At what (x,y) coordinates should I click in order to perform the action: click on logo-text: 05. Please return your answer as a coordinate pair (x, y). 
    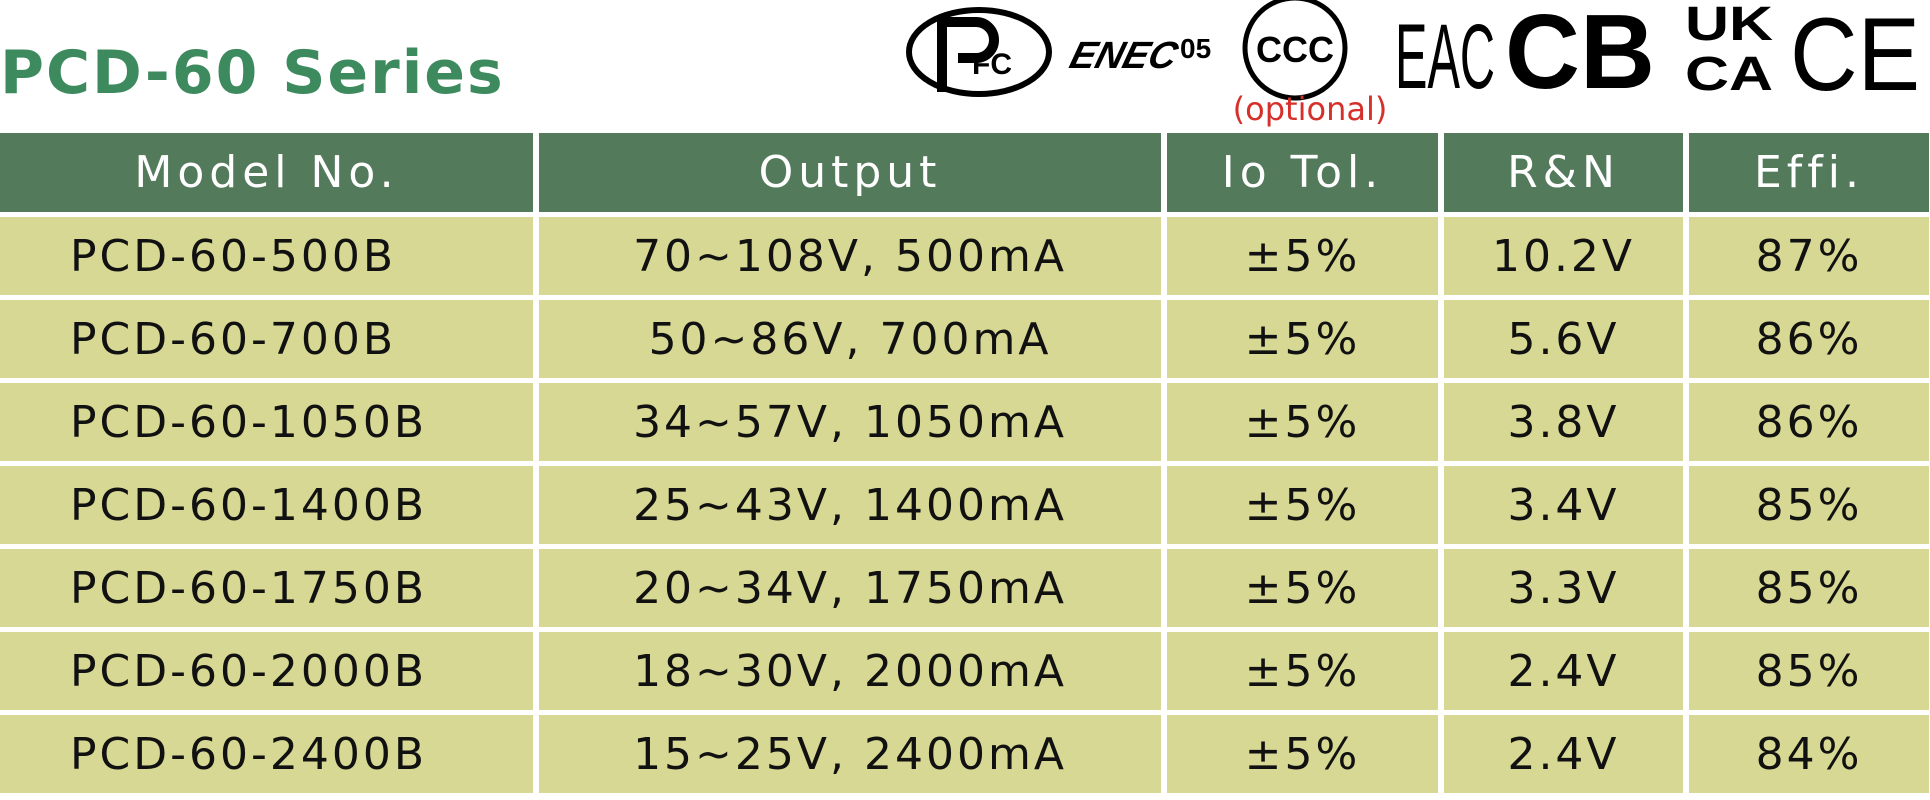
    Looking at the image, I should click on (1195, 48).